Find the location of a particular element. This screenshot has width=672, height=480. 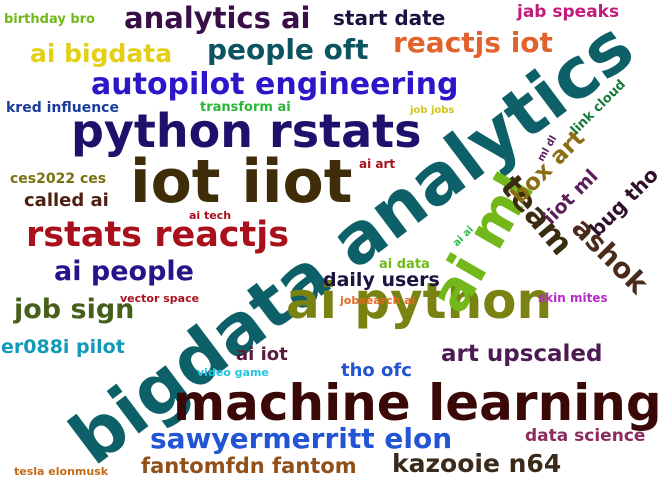

word-job-sign: job sign is located at coordinates (74, 309).